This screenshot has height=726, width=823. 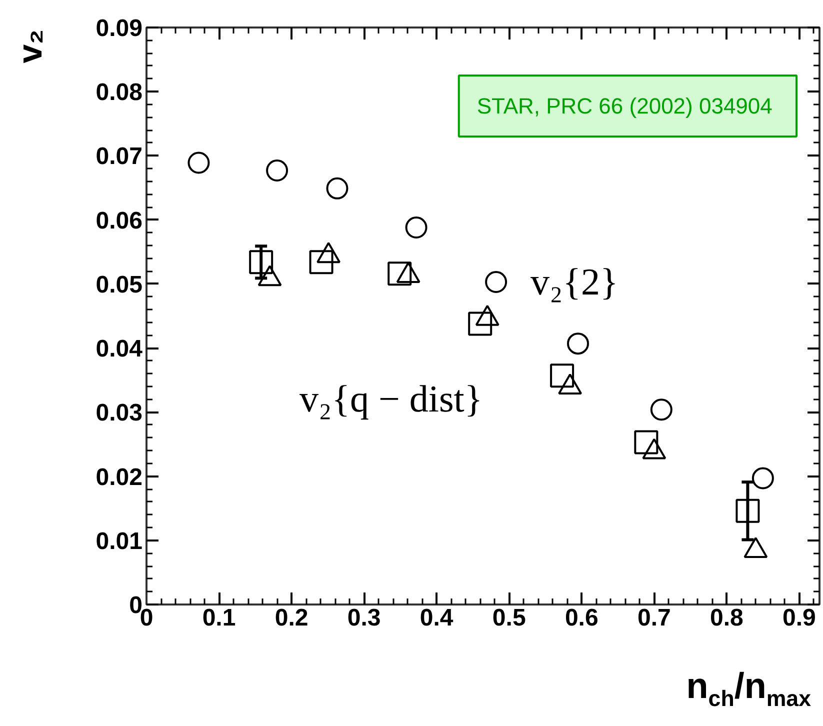 I want to click on annotation: v₂{2}, so click(x=574, y=283).